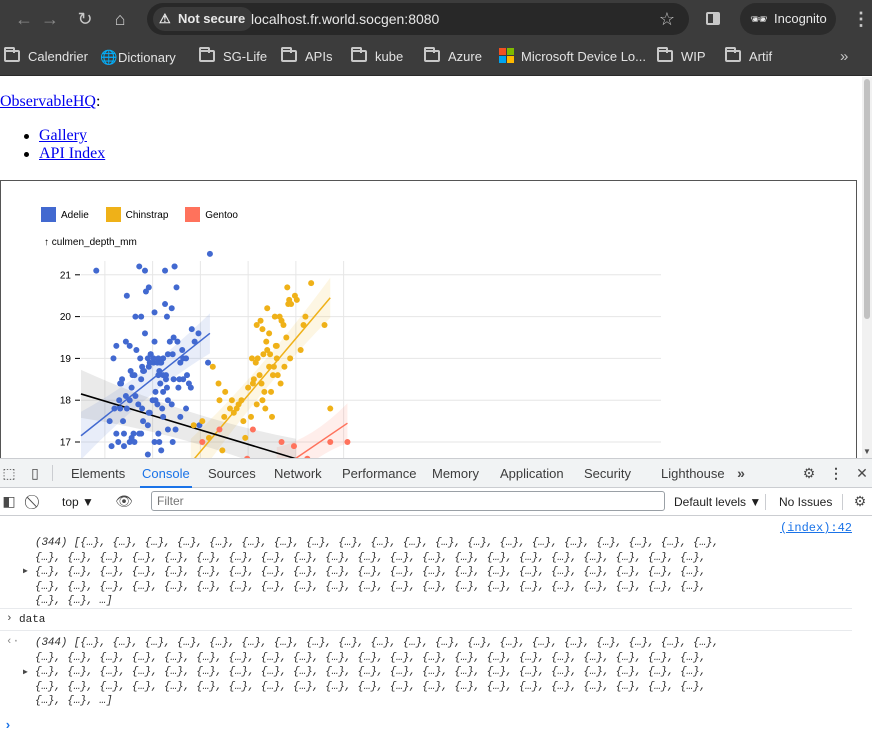 This screenshot has width=872, height=743. Describe the element at coordinates (815, 528) in the screenshot. I see `source-link: (index):42` at that location.